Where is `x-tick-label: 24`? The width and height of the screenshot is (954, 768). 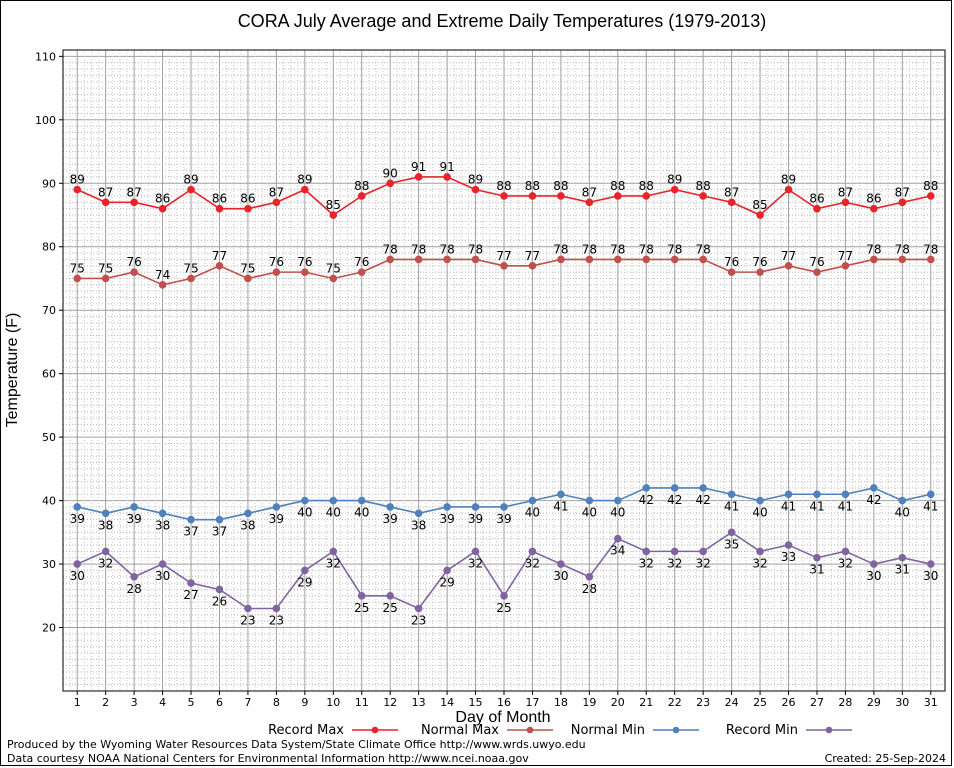 x-tick-label: 24 is located at coordinates (732, 702).